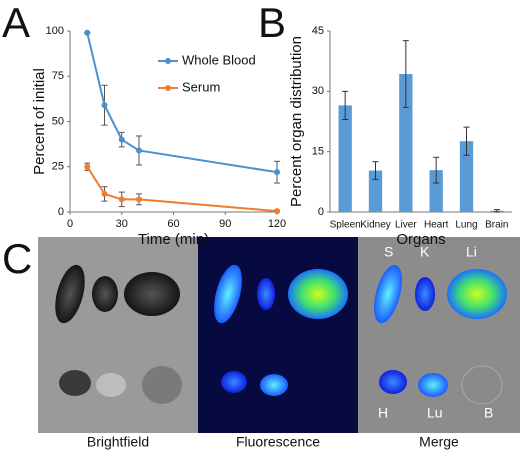  What do you see at coordinates (278, 335) in the screenshot?
I see `fluorescence-image` at bounding box center [278, 335].